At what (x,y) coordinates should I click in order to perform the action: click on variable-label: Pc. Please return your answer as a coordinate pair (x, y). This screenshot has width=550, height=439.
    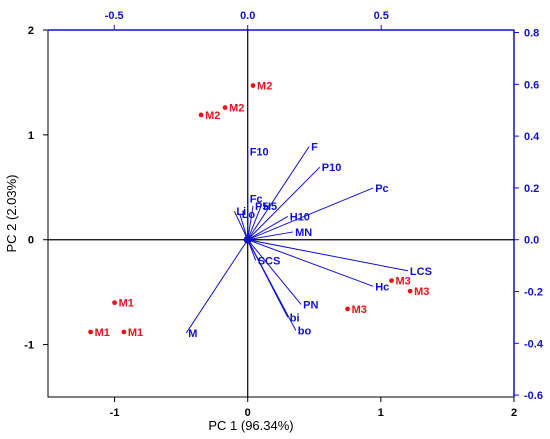
    Looking at the image, I should click on (381, 189).